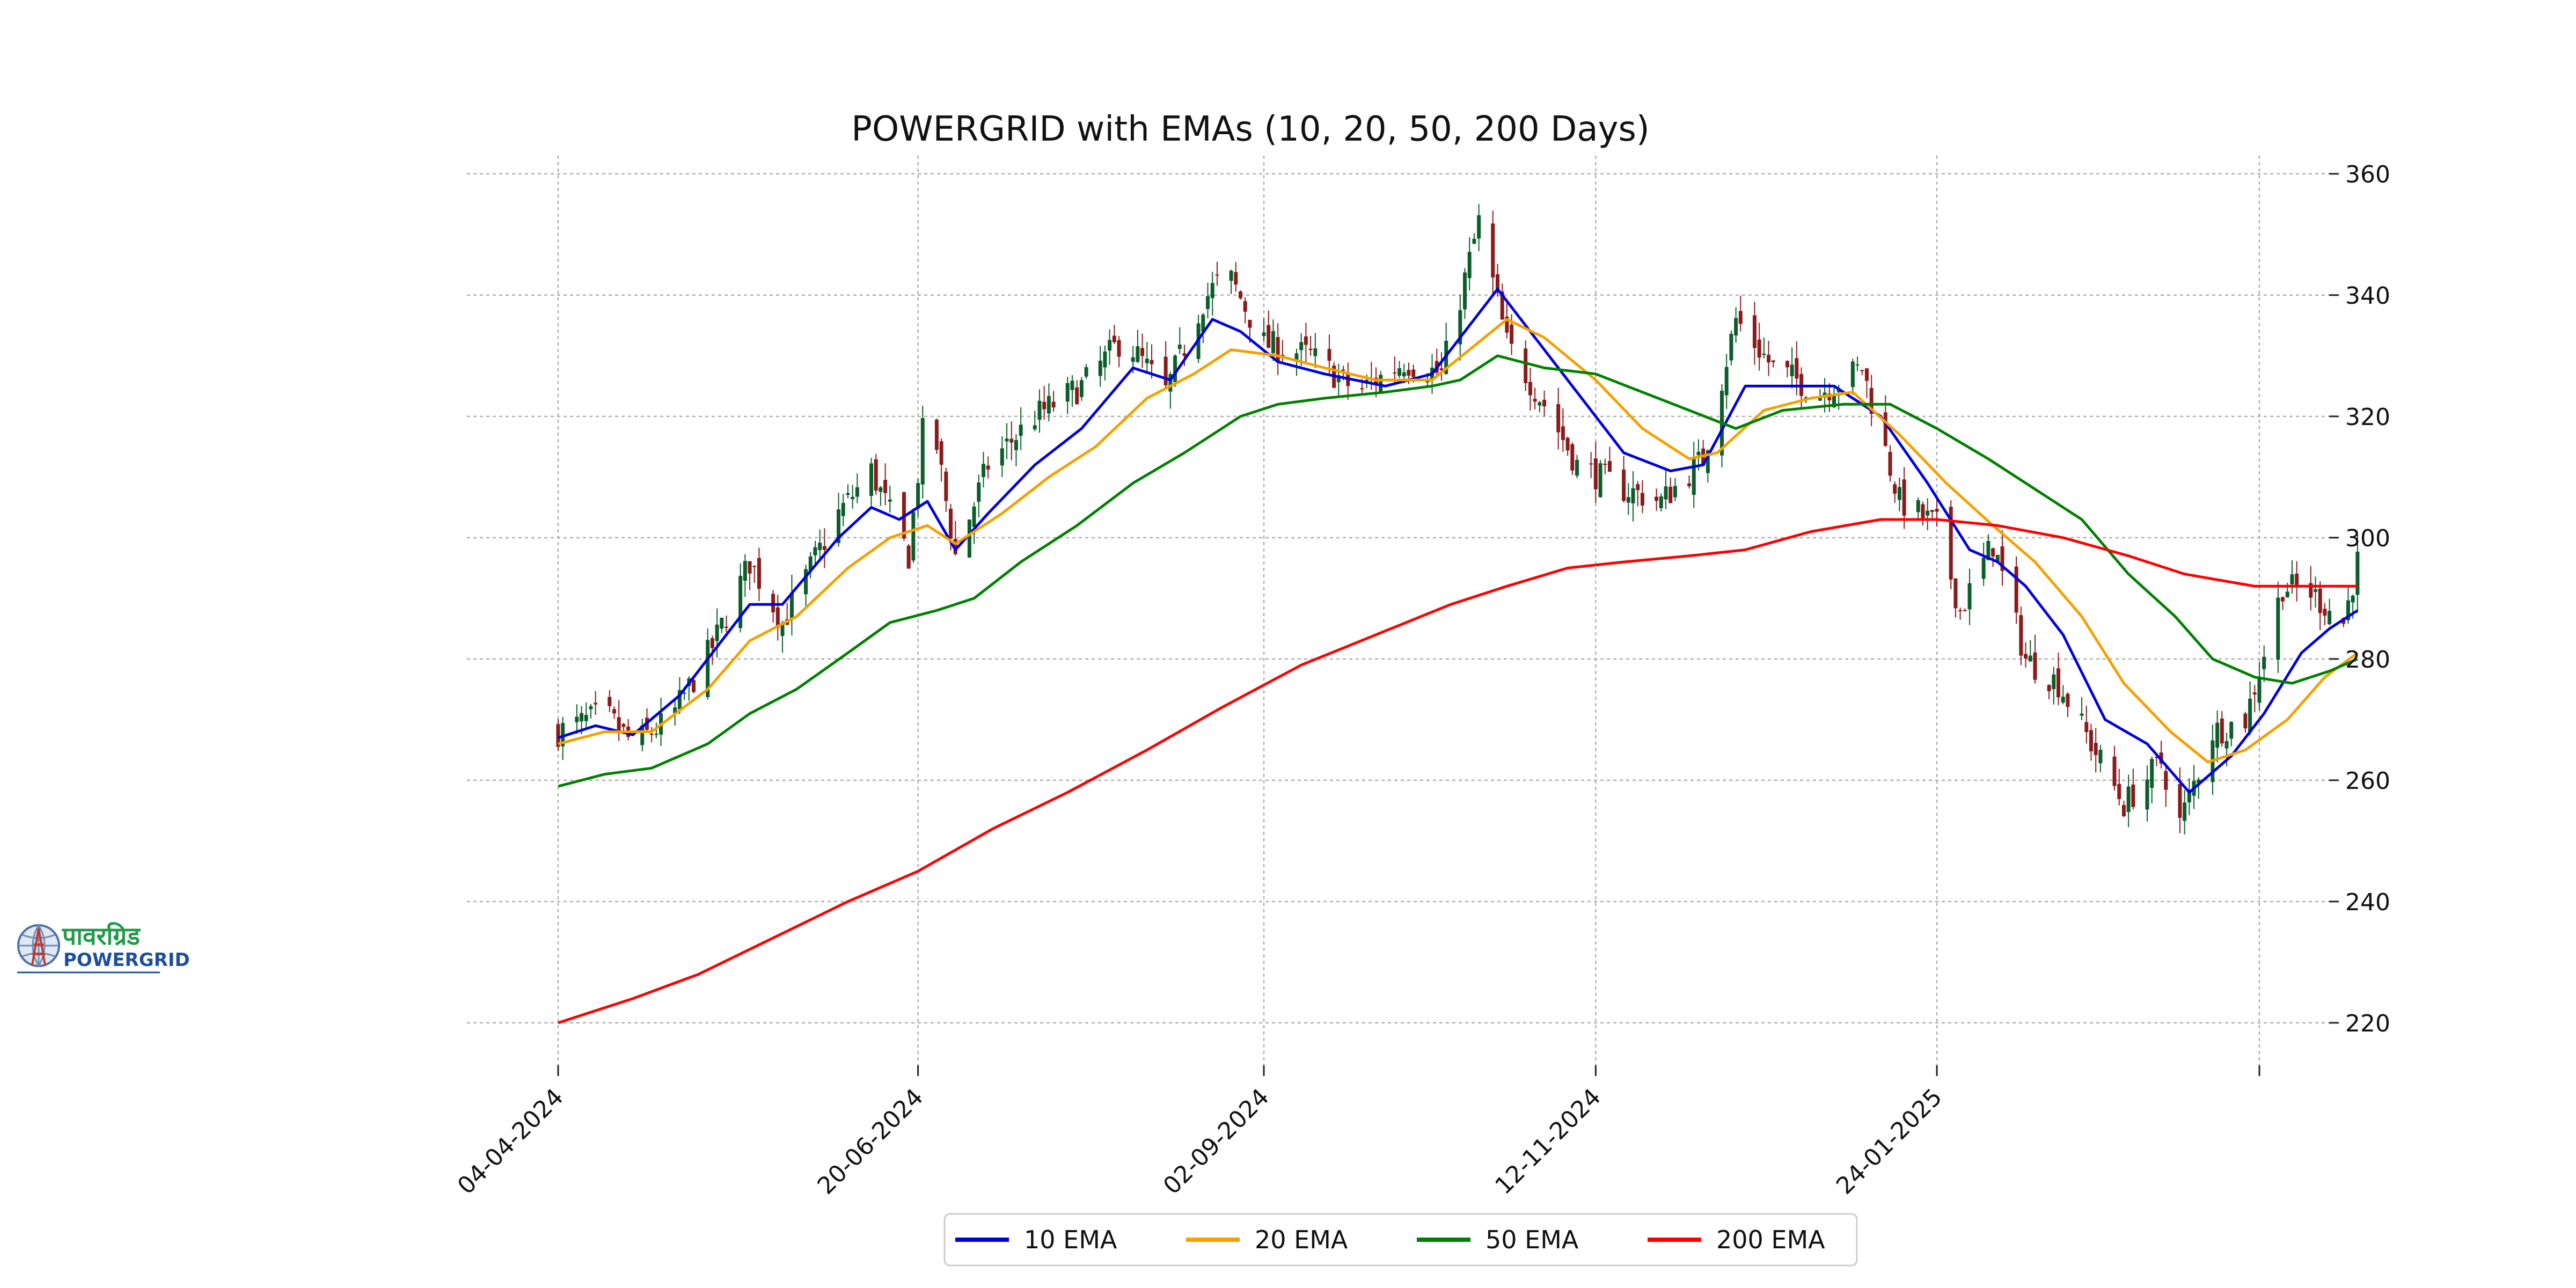 Image resolution: width=2576 pixels, height=1288 pixels. I want to click on y-tick-label: 240, so click(2367, 902).